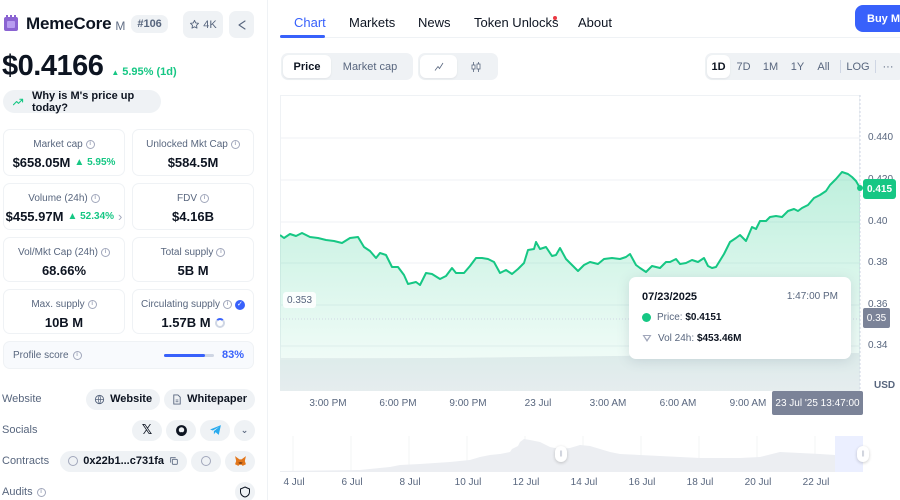 The width and height of the screenshot is (900, 500). I want to click on watchlist-button: 4K, so click(203, 24).